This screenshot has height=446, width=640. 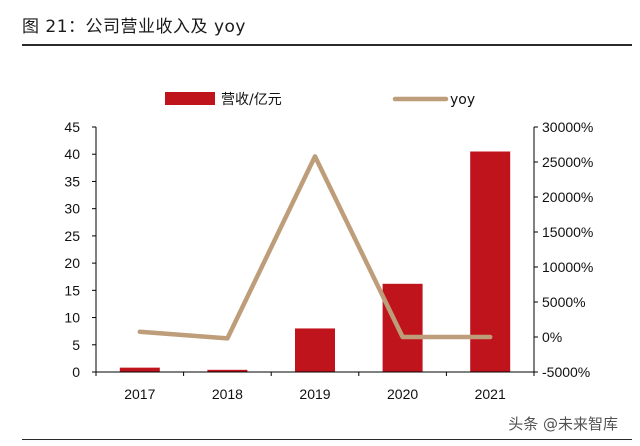 What do you see at coordinates (72, 263) in the screenshot?
I see `y-left-tick-label: 20` at bounding box center [72, 263].